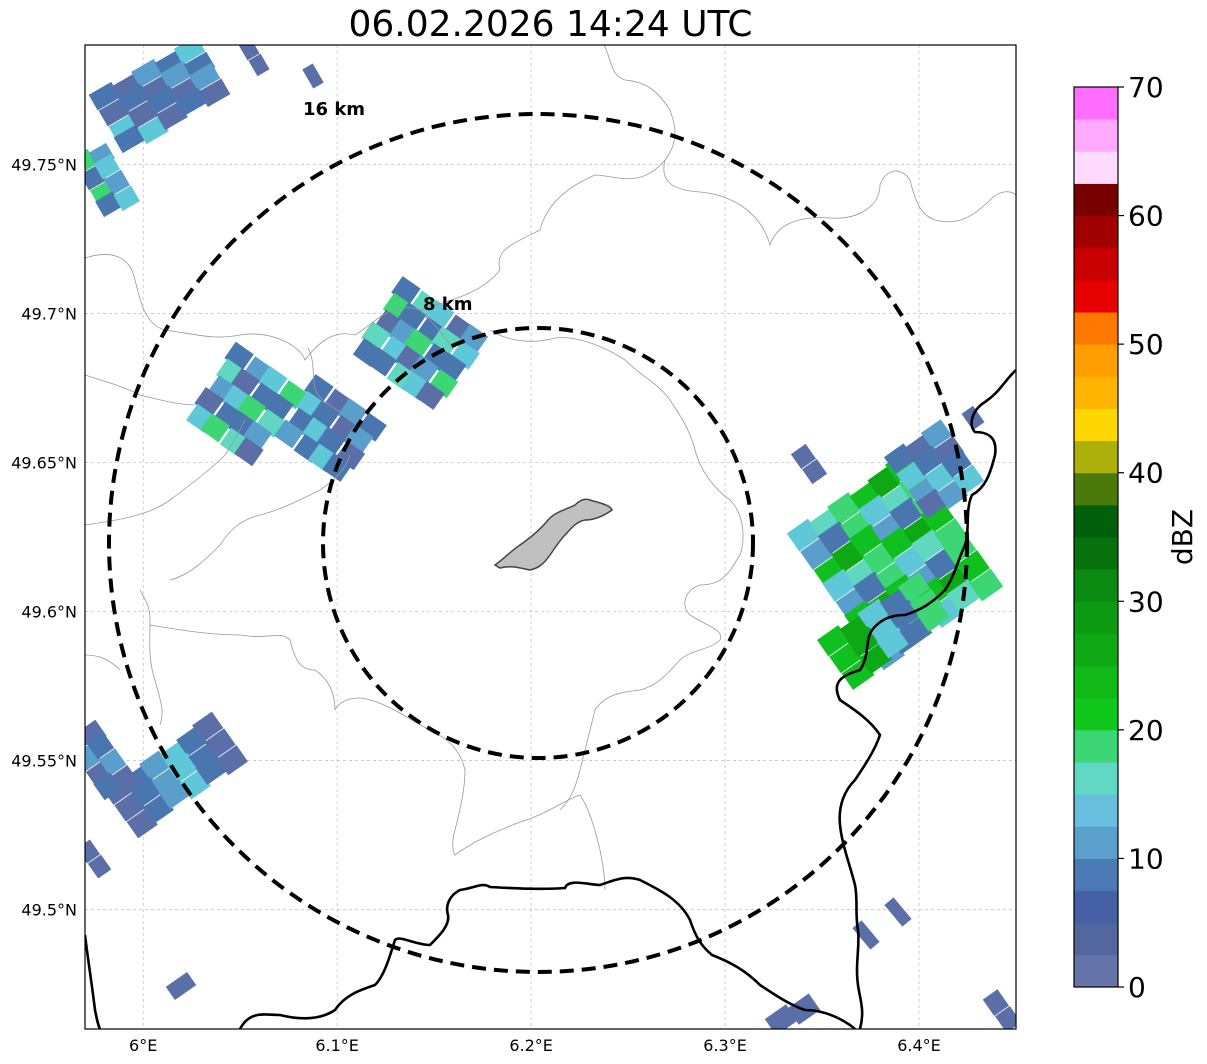 The height and width of the screenshot is (1064, 1207). I want to click on colorbar-frame, so click(1096, 537).